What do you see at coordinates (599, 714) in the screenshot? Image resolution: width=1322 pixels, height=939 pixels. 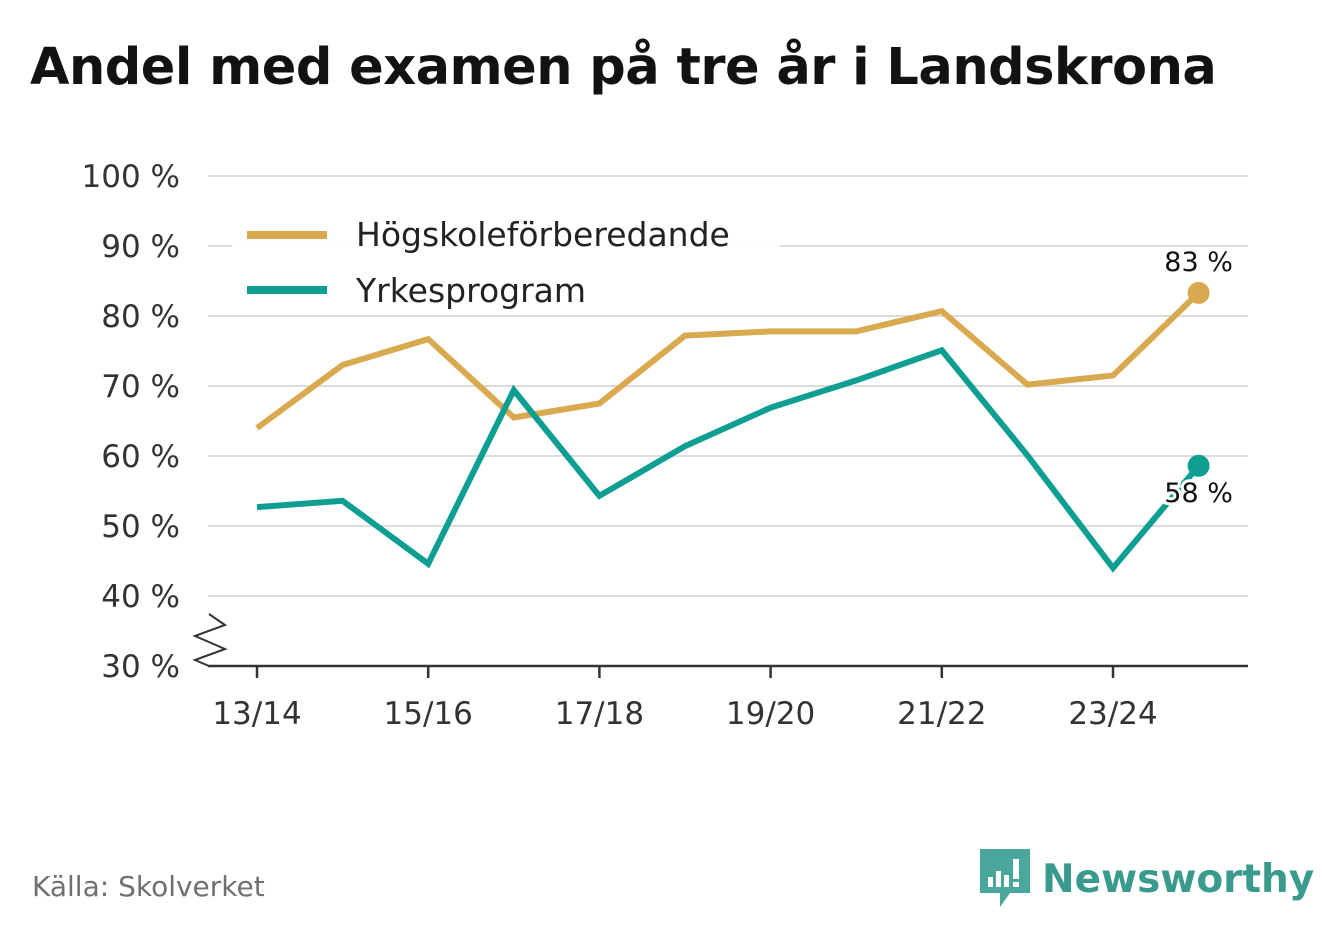 I see `x-tick-label: 17/18` at bounding box center [599, 714].